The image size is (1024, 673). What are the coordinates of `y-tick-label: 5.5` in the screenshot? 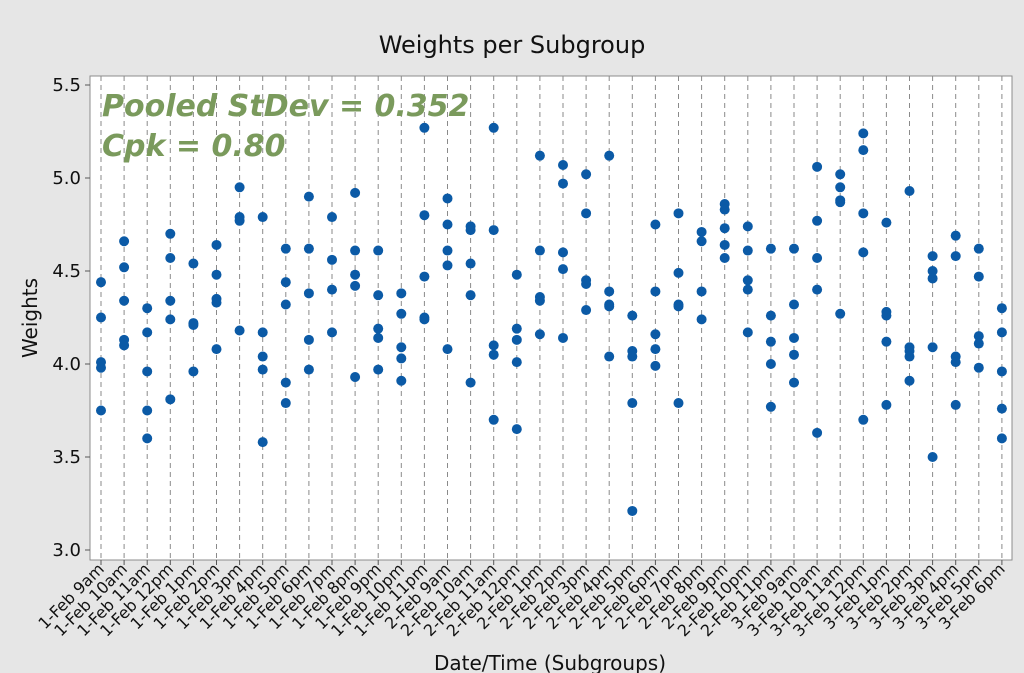 It's located at (66, 85).